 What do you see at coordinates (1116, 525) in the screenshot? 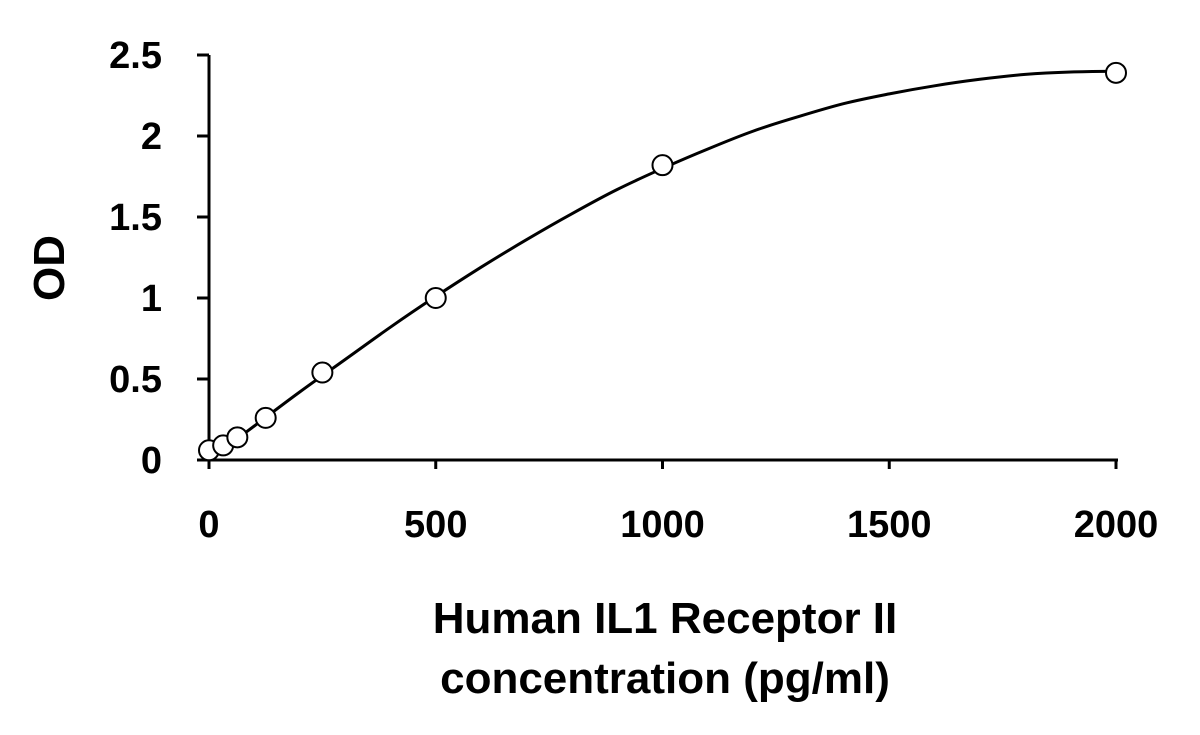
I see `x-tick-label: 2000` at bounding box center [1116, 525].